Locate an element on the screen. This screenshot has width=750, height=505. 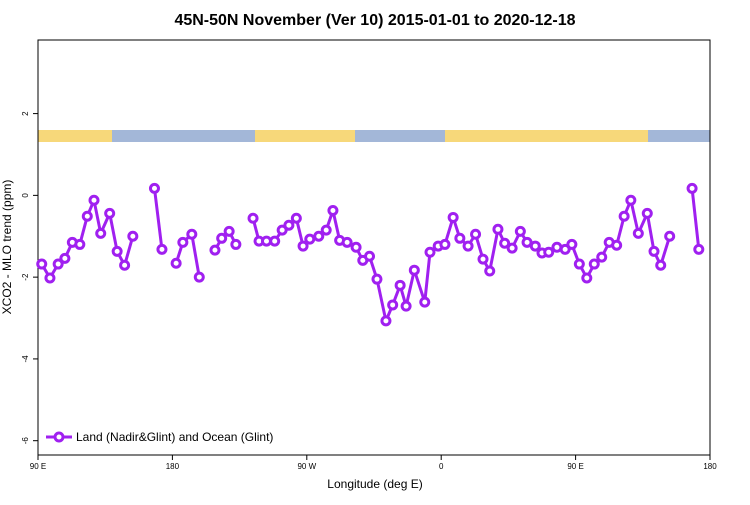
y-tick-label: -6 is located at coordinates (25, 441).